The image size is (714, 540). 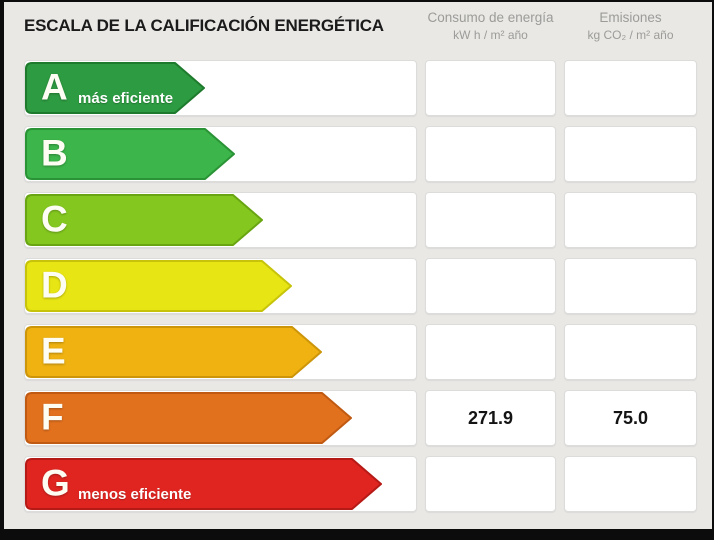 I want to click on rating-row-c-scale-cell: C, so click(x=220, y=220).